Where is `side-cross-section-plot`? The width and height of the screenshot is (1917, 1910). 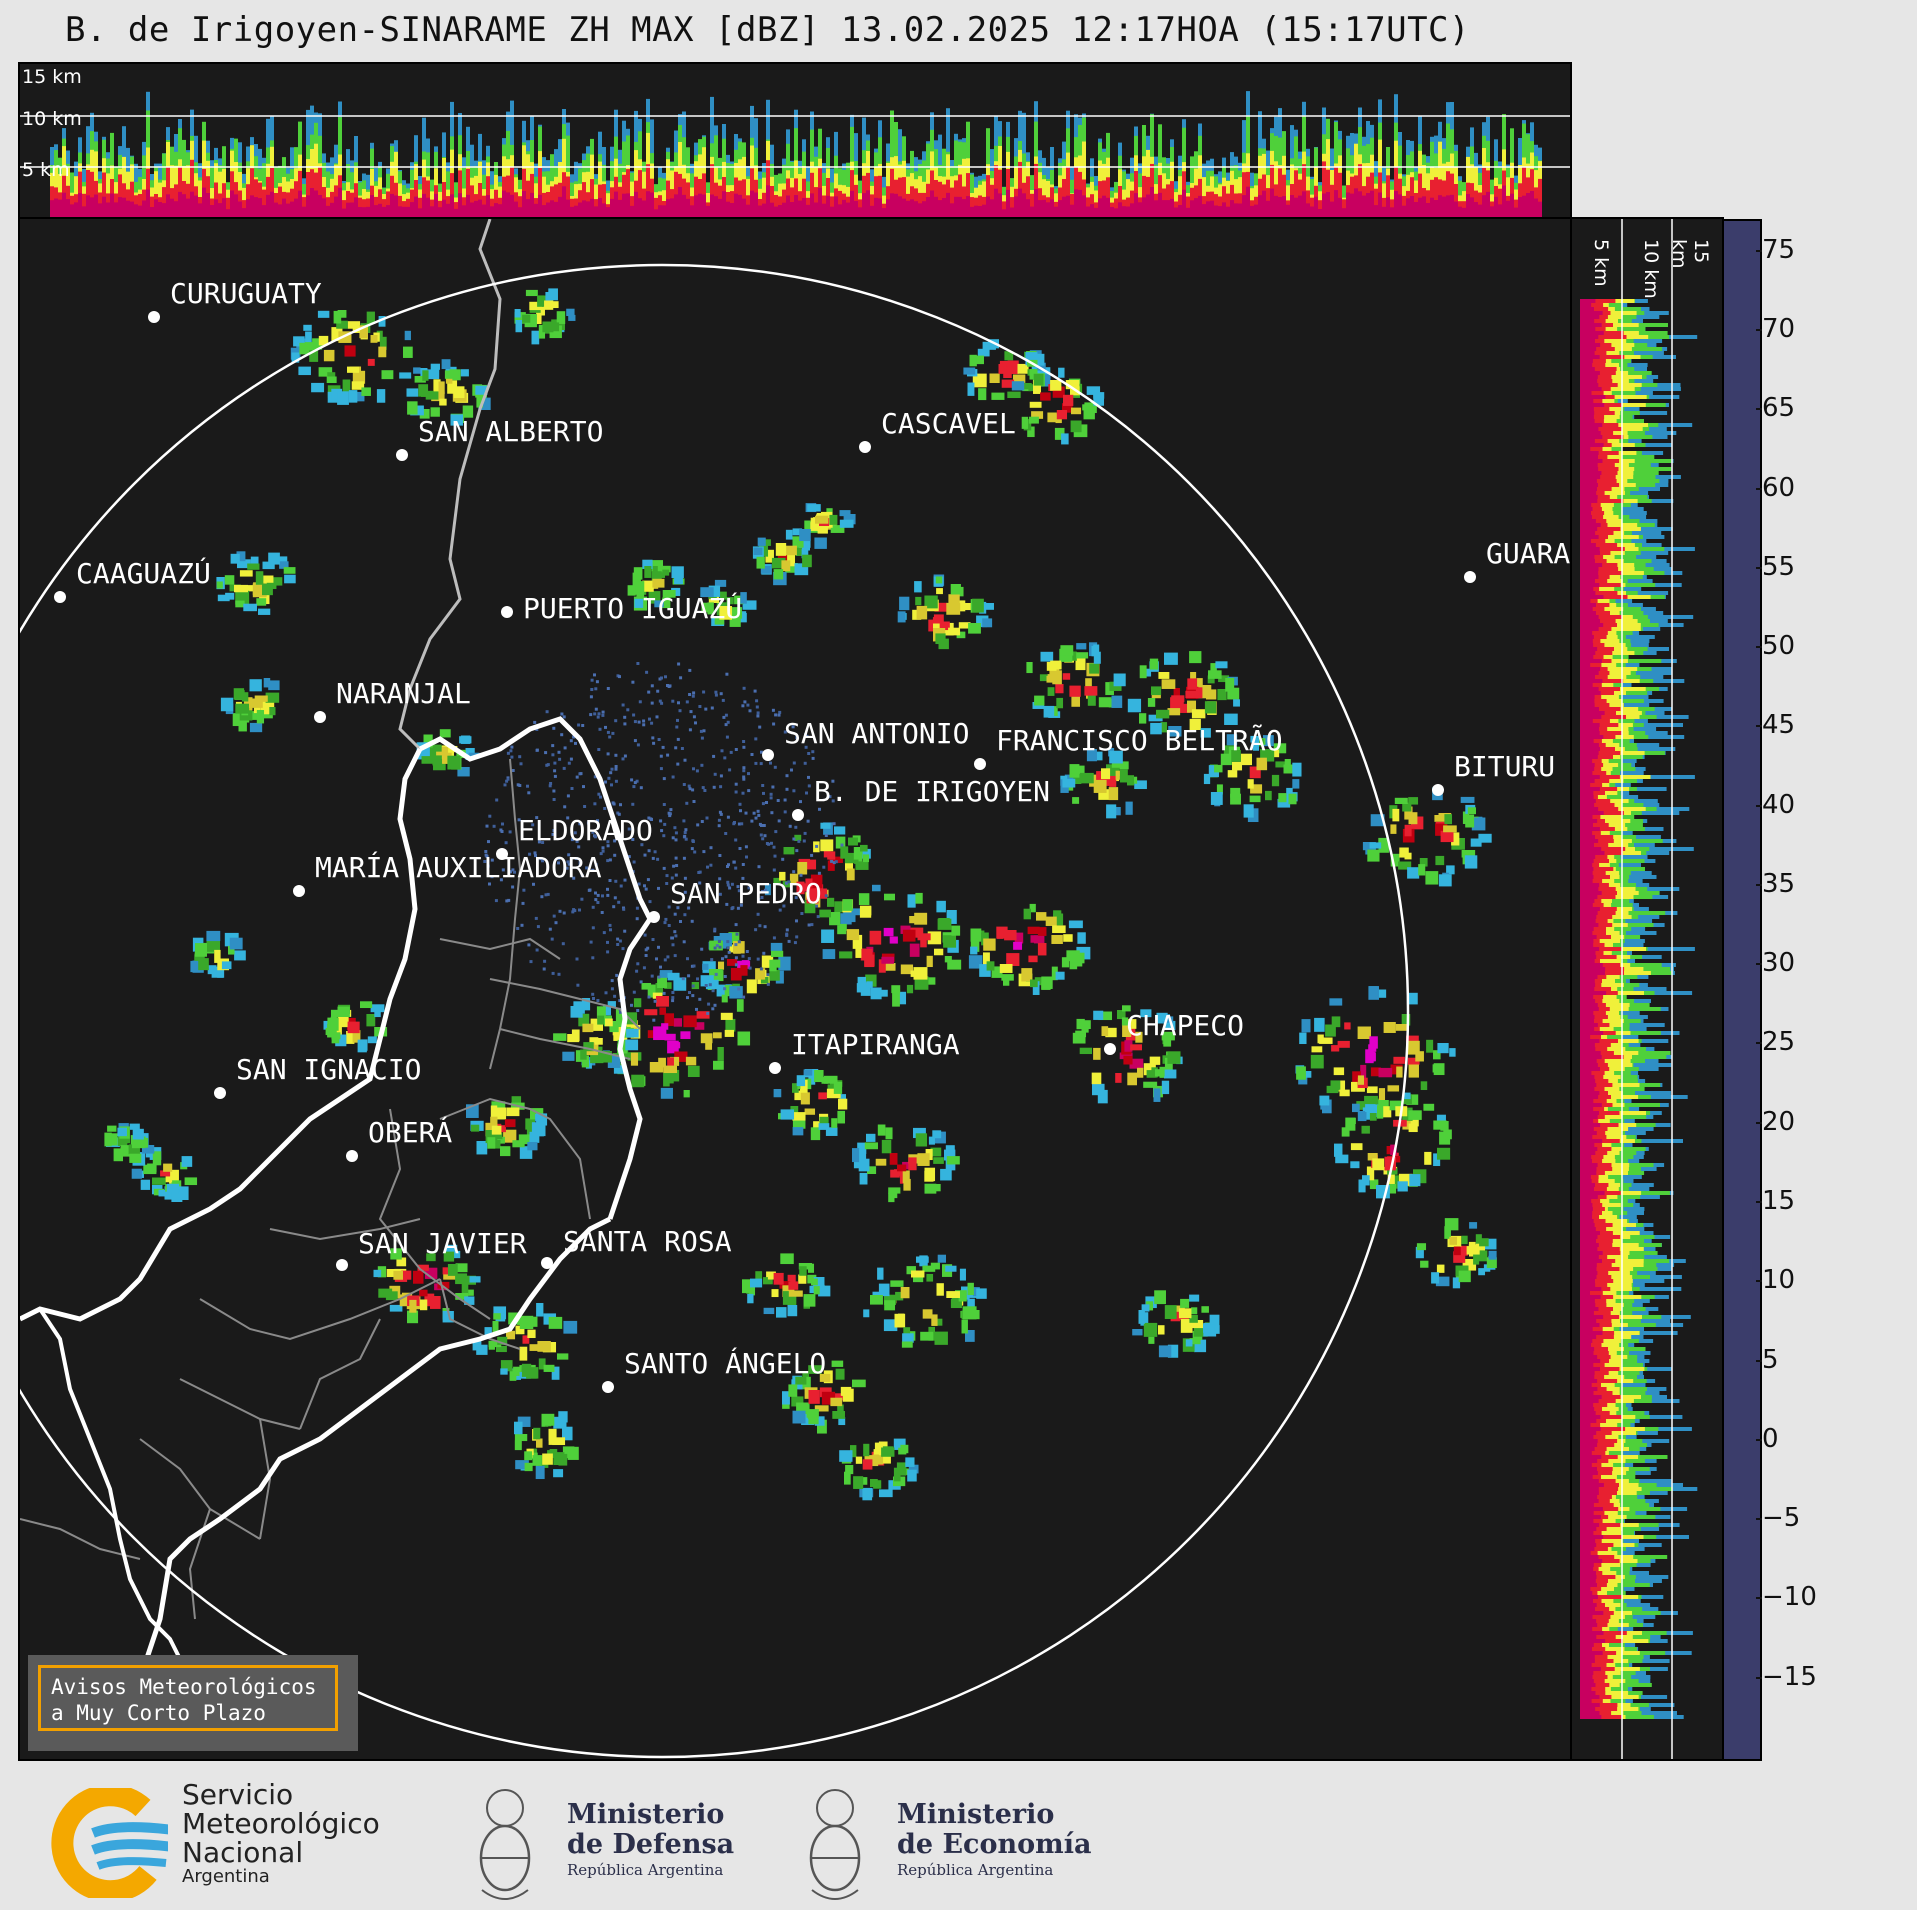
side-cross-section-plot is located at coordinates (1647, 989).